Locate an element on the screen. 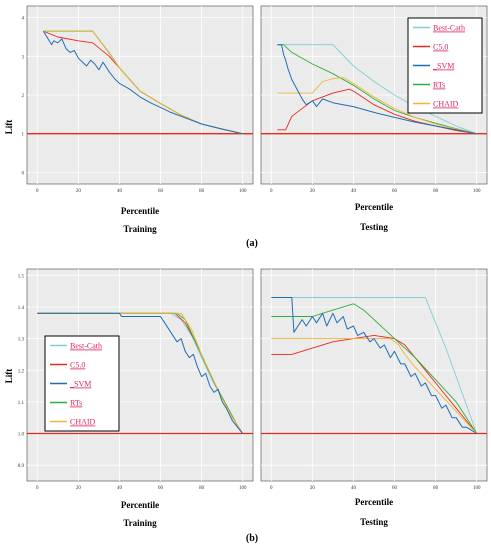 Image resolution: width=491 pixels, height=550 pixels. panel-b-label: (b) is located at coordinates (252, 538).